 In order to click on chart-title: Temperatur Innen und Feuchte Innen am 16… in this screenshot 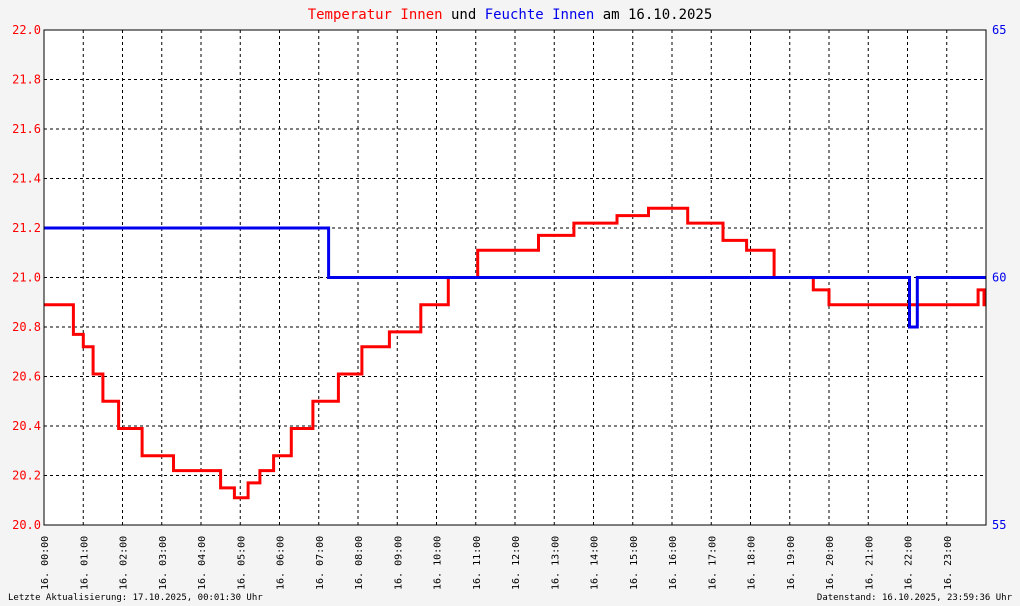, I will do `click(510, 15)`.